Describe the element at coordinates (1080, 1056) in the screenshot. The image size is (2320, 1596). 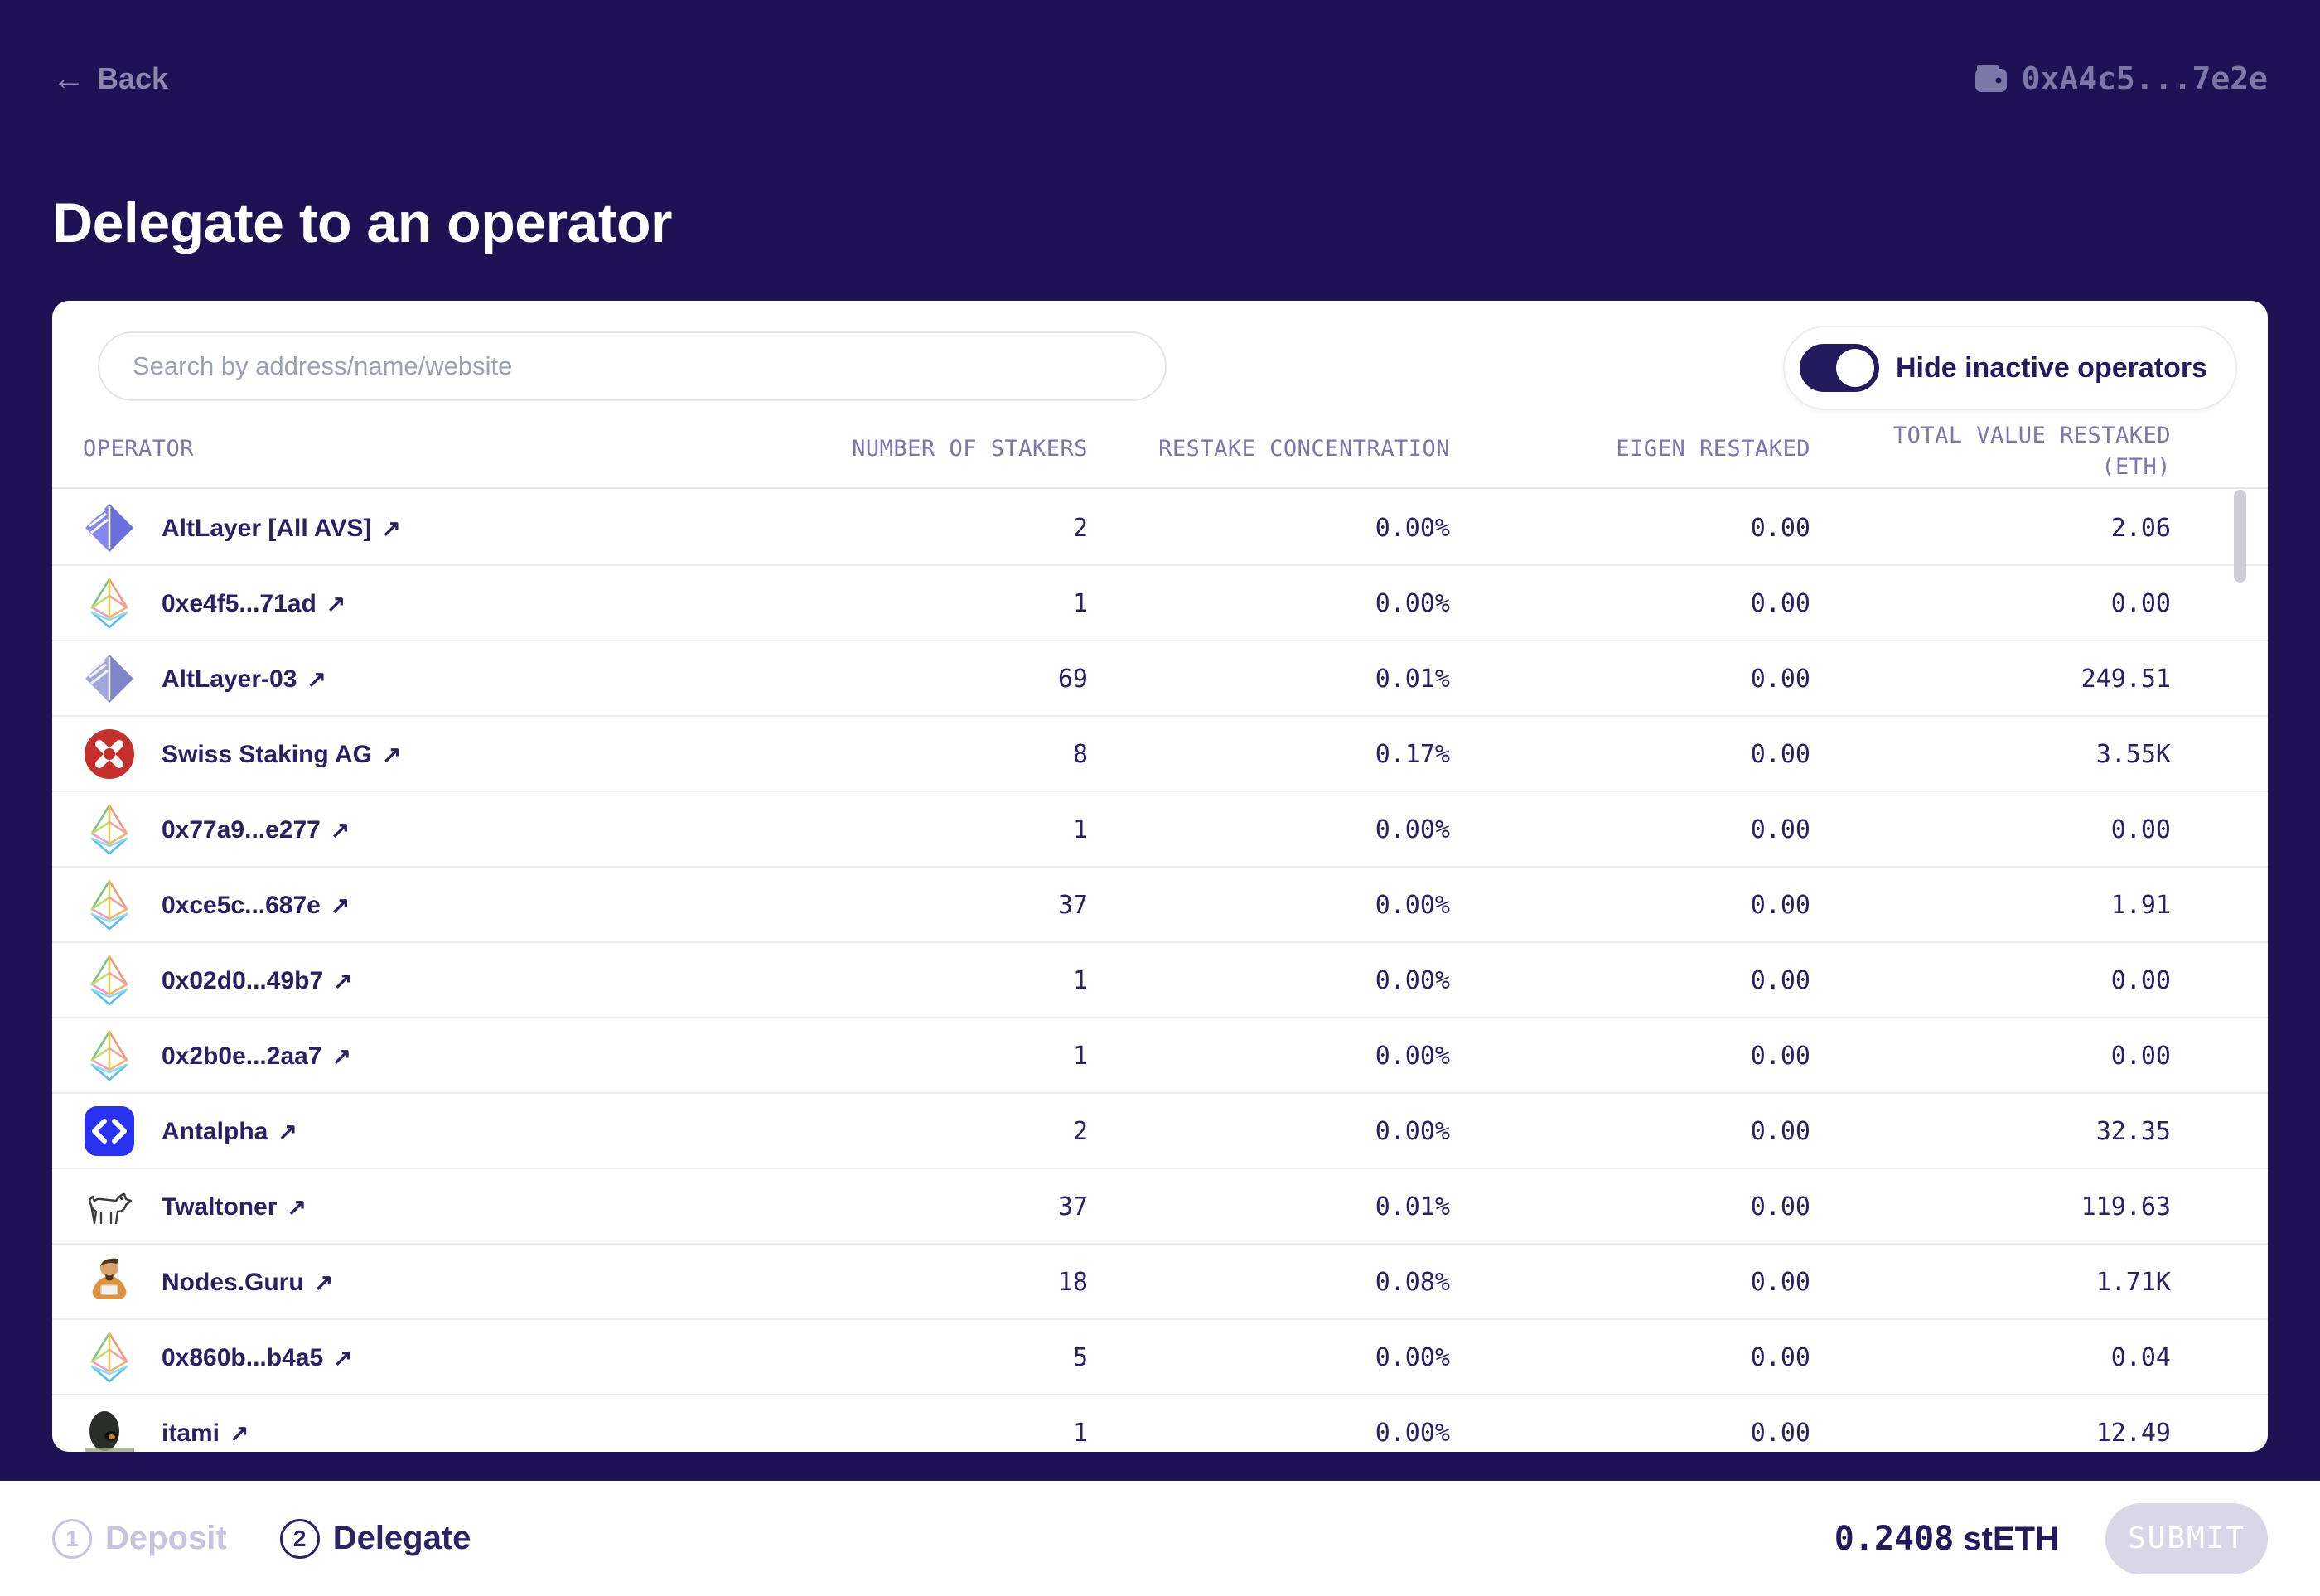
I see `stakers-value: 1` at that location.